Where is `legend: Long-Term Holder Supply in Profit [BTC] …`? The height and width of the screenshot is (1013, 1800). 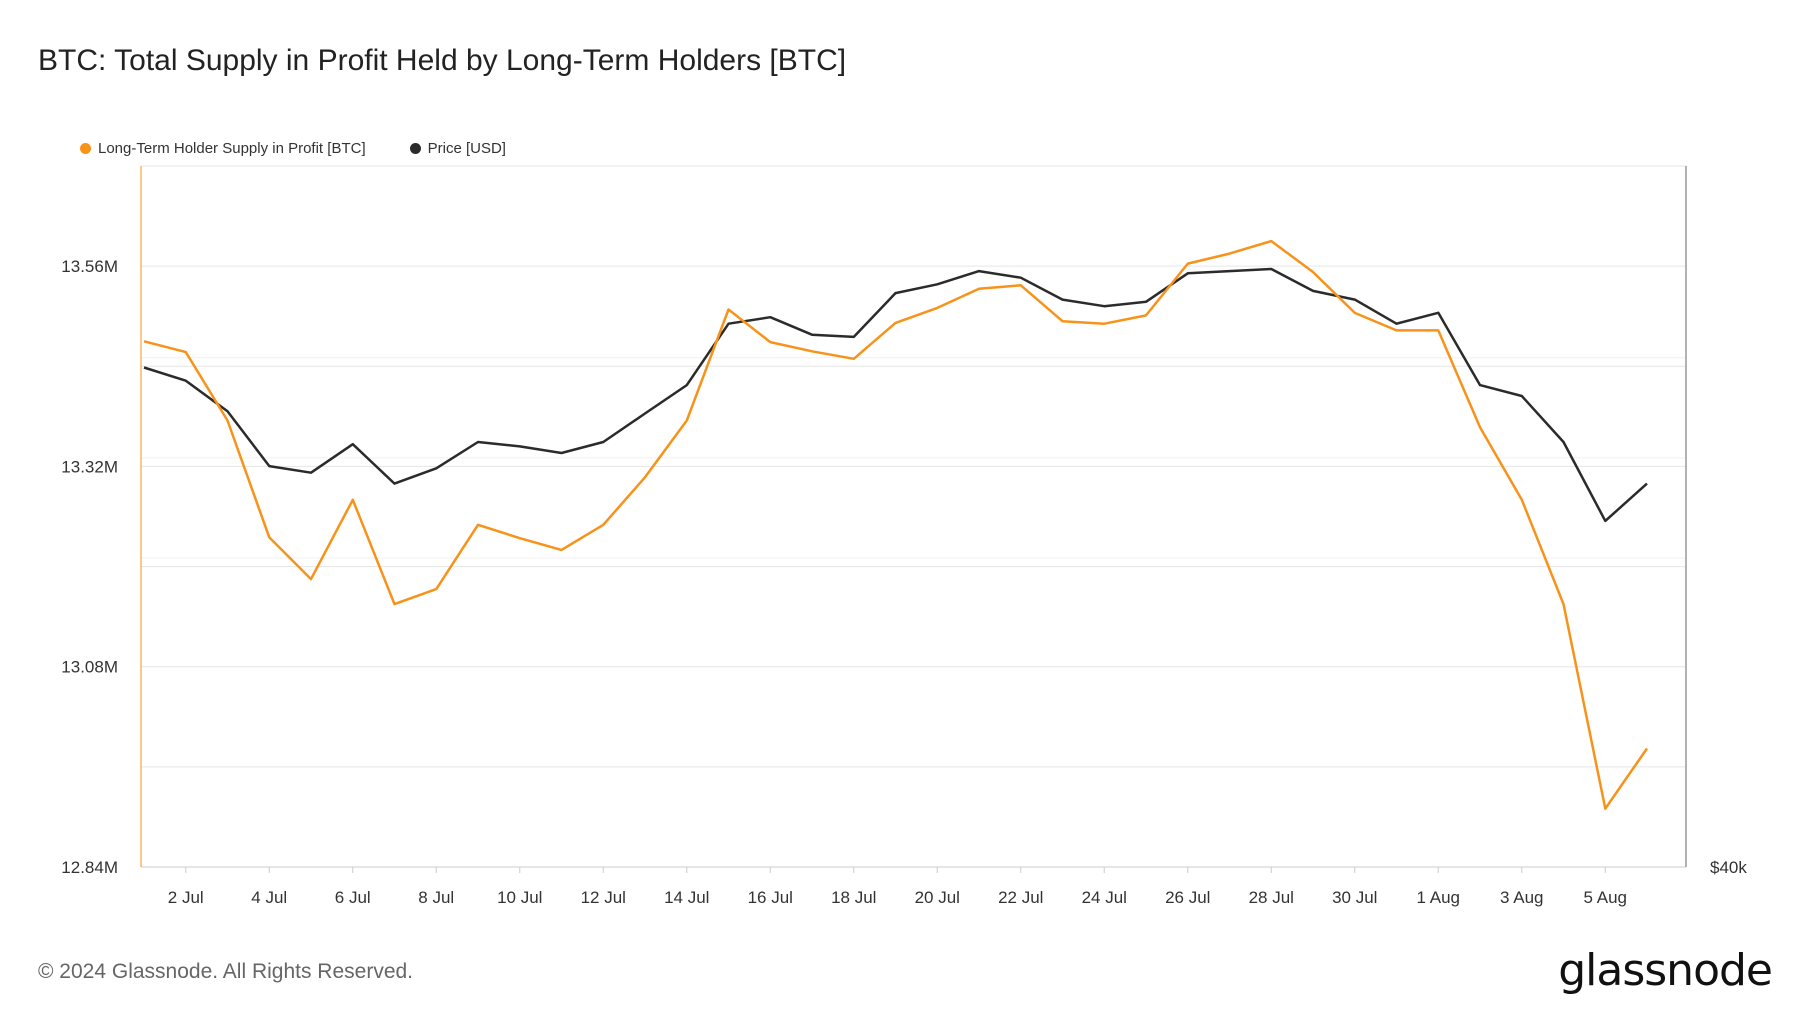
legend: Long-Term Holder Supply in Profit [BTC] … is located at coordinates (293, 148).